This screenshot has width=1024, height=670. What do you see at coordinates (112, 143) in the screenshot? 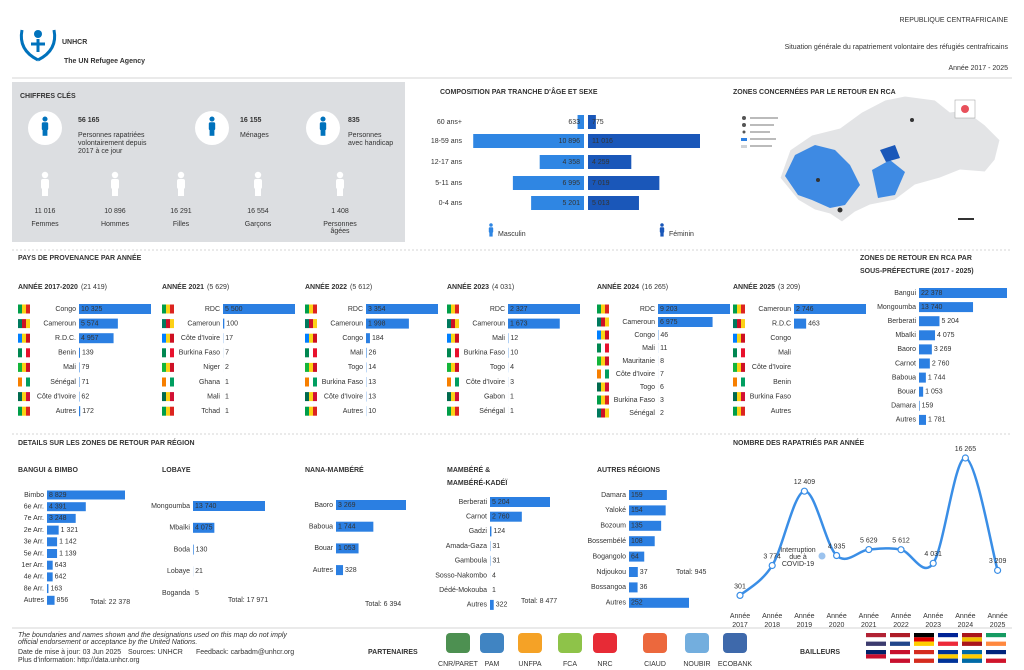
I see `figure-label: volontairement depuis` at bounding box center [112, 143].